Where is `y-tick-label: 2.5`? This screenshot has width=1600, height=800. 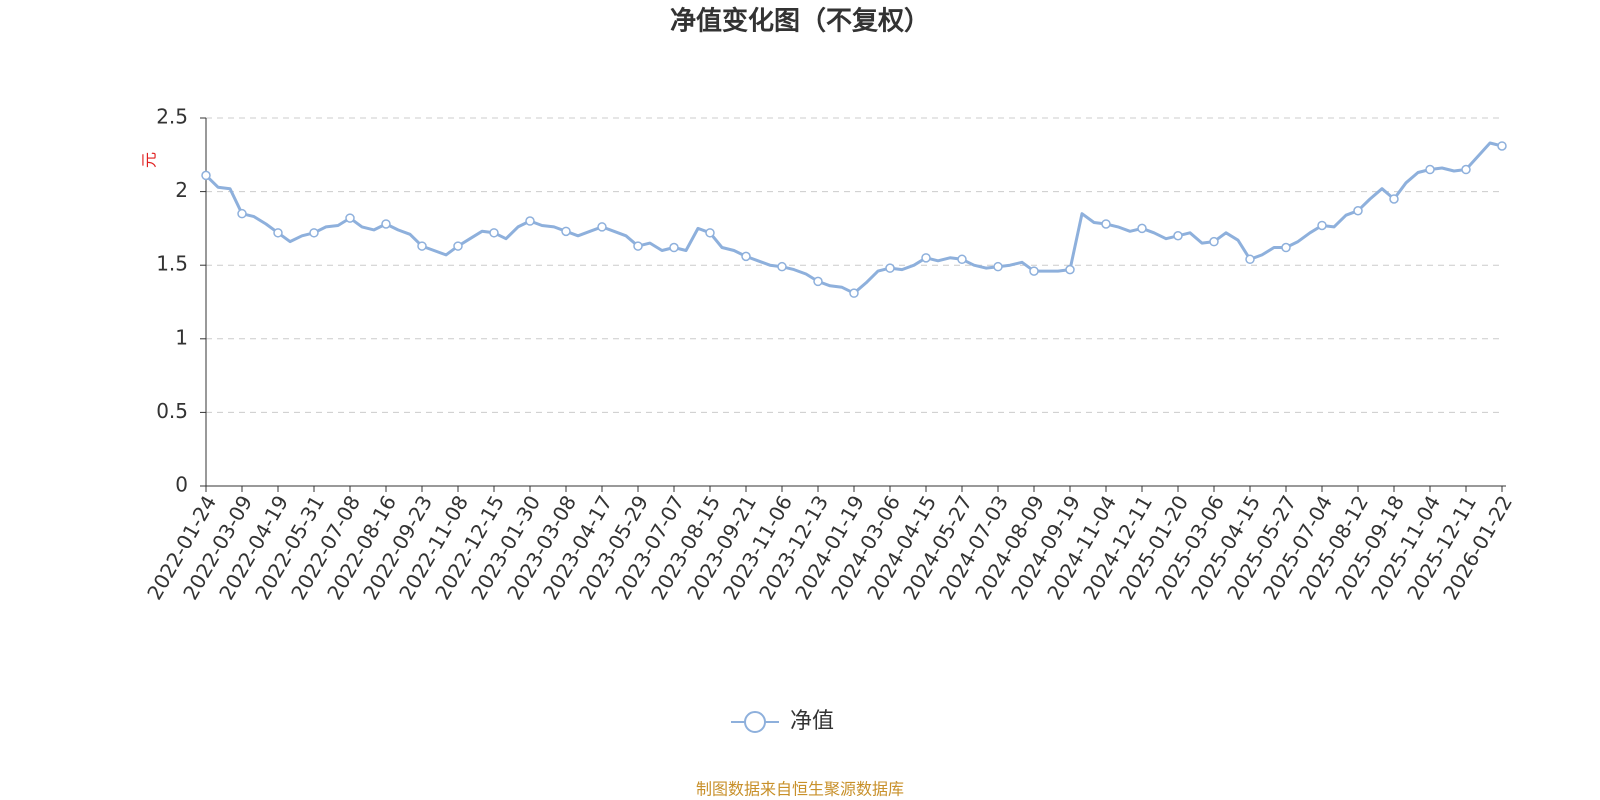
y-tick-label: 2.5 is located at coordinates (172, 117).